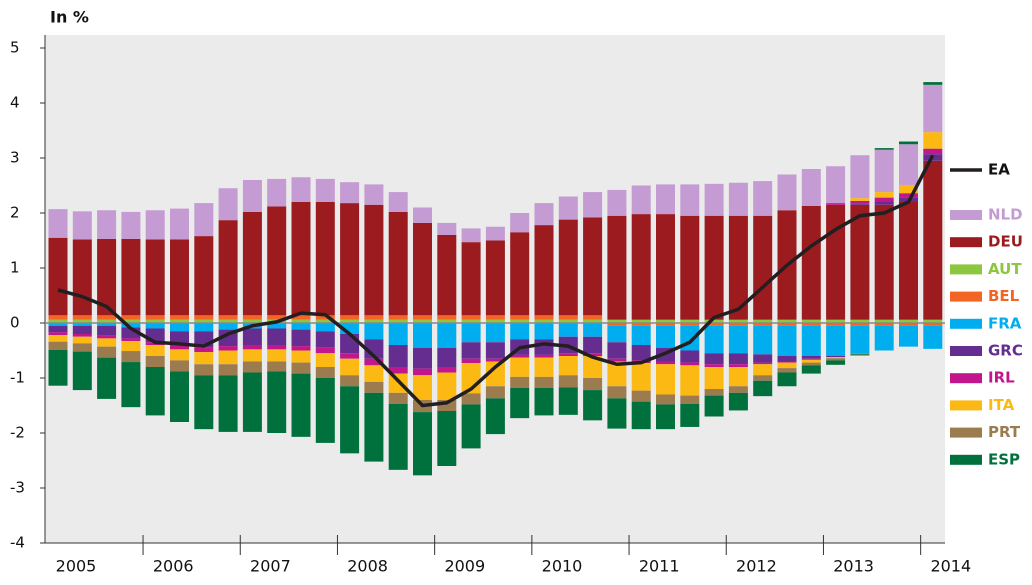 The width and height of the screenshot is (1032, 585). I want to click on legend-label: ITA, so click(1001, 405).